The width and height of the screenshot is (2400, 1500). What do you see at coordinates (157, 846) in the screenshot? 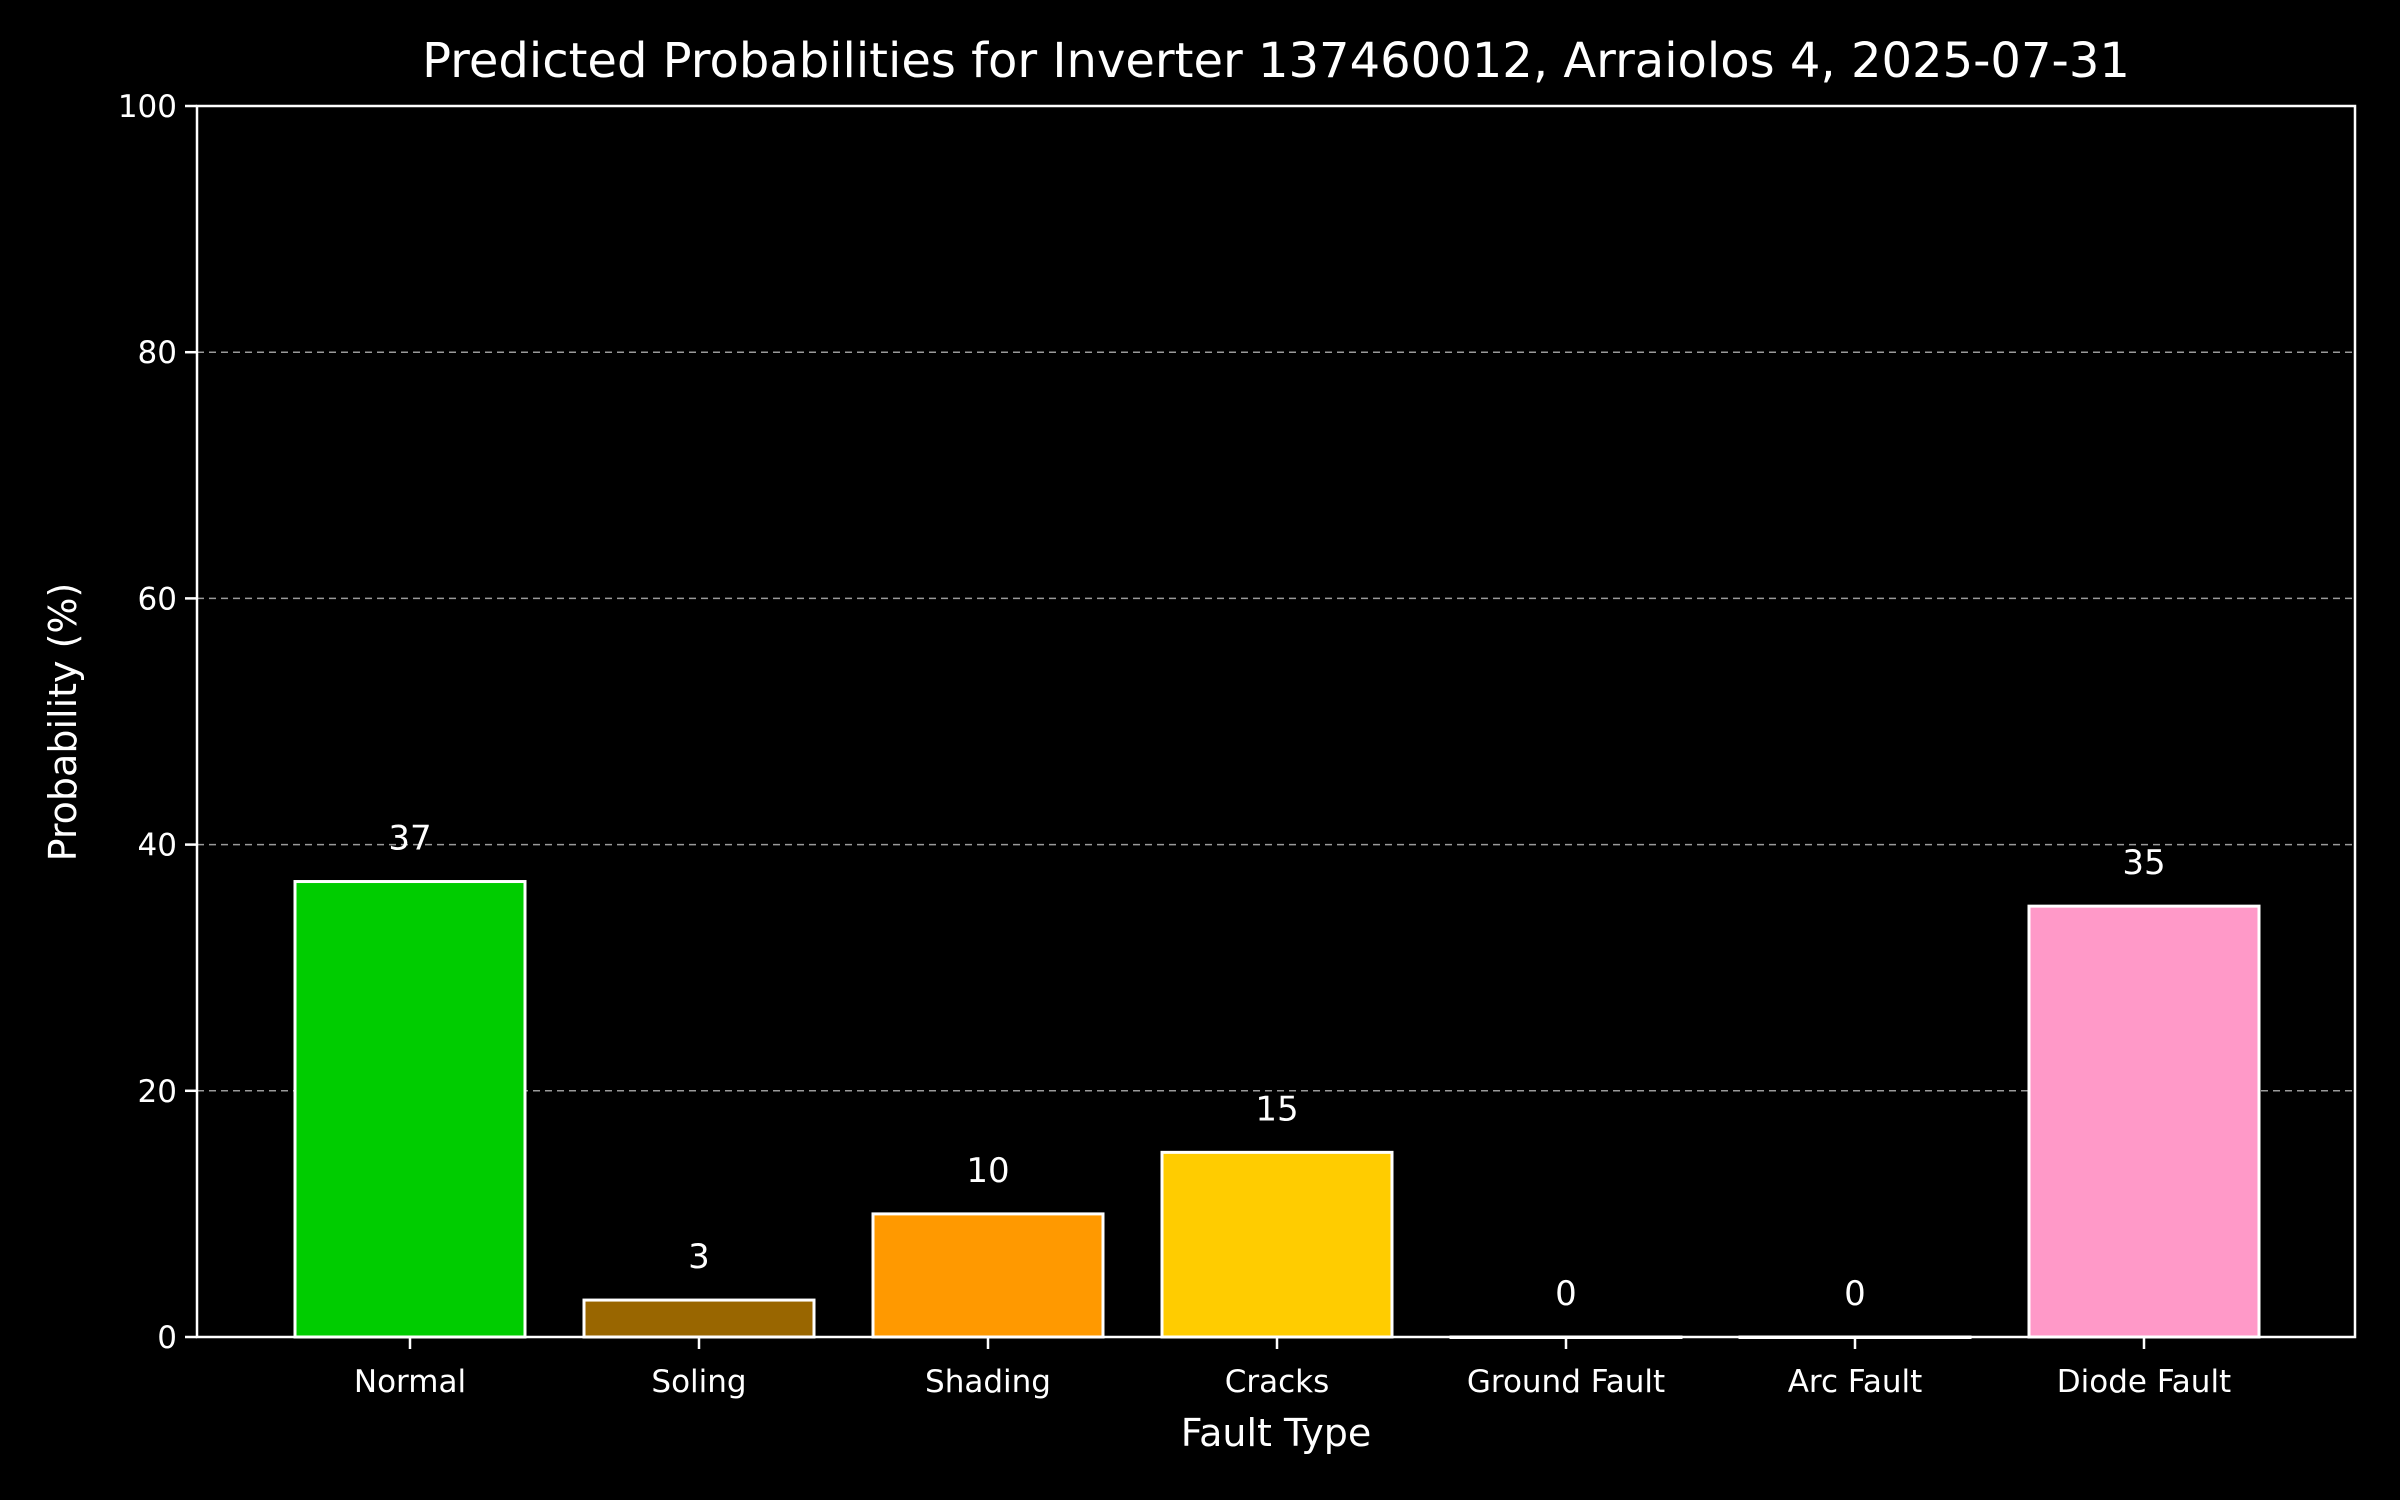
I see `y-tick-label: 40` at bounding box center [157, 846].